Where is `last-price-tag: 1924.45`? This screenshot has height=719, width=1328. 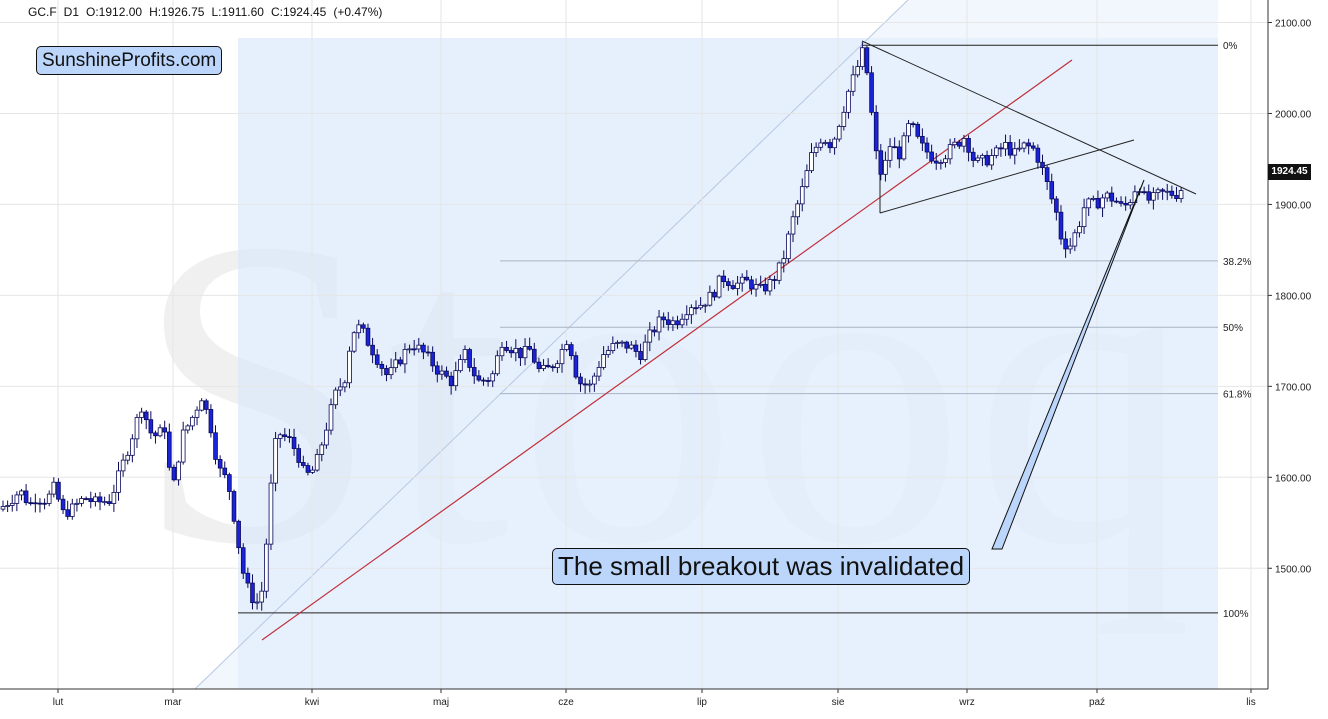 last-price-tag: 1924.45 is located at coordinates (1289, 172).